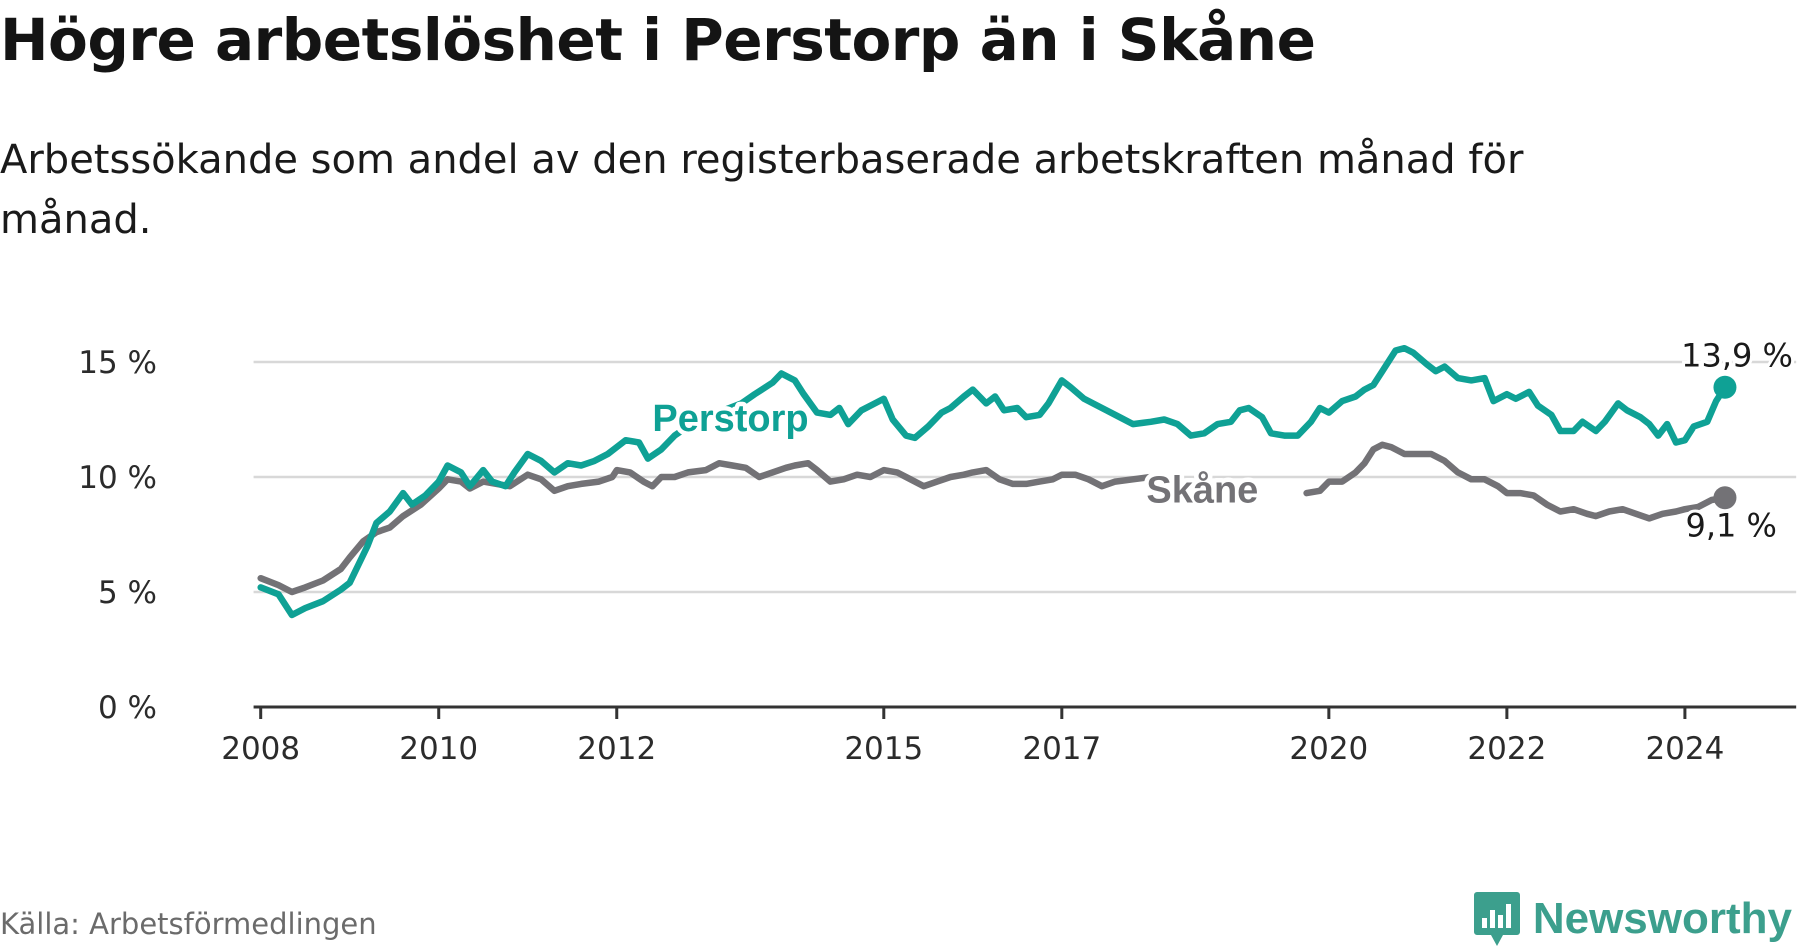 This screenshot has height=948, width=1800. Describe the element at coordinates (127, 708) in the screenshot. I see `y-tick-label: 0 %` at that location.